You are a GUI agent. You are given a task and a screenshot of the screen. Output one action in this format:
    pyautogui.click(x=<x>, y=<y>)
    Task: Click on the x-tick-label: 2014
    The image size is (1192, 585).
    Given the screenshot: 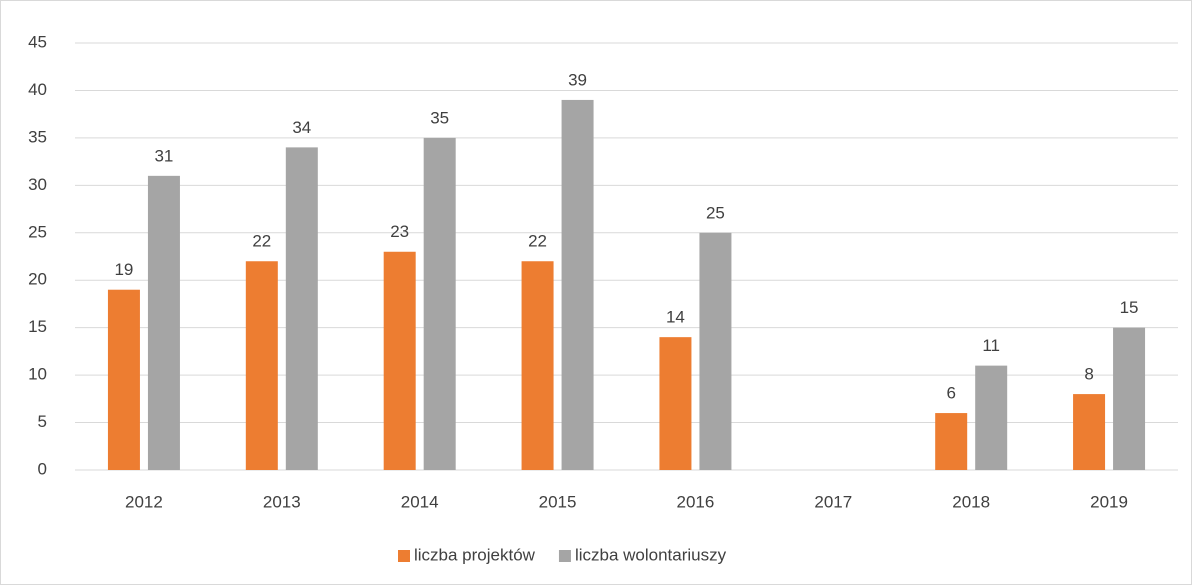 What is the action you would take?
    pyautogui.click(x=420, y=501)
    